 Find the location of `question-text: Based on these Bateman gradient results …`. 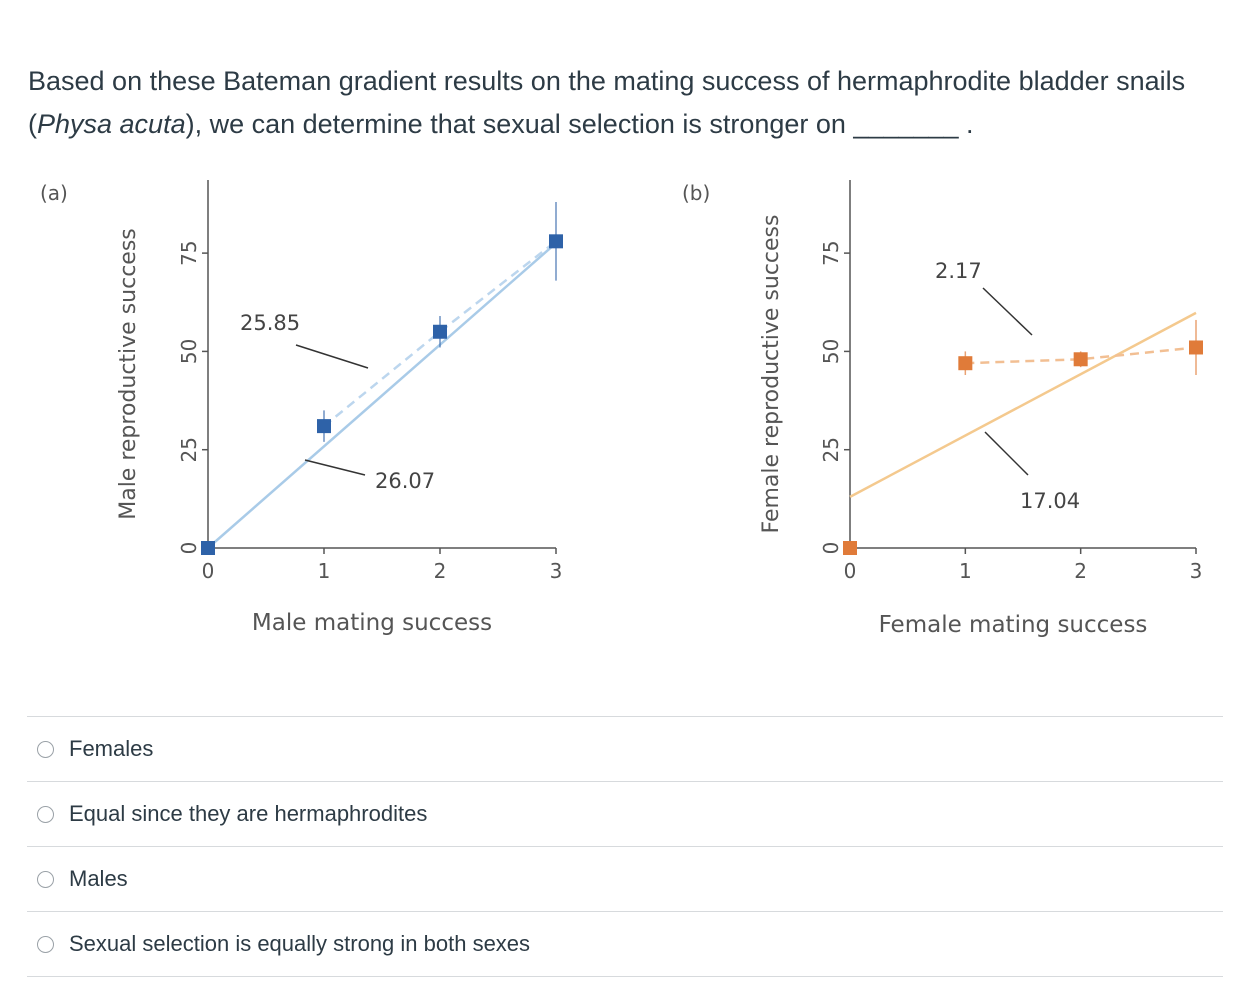

question-text: Based on these Bateman gradient results … is located at coordinates (628, 103).